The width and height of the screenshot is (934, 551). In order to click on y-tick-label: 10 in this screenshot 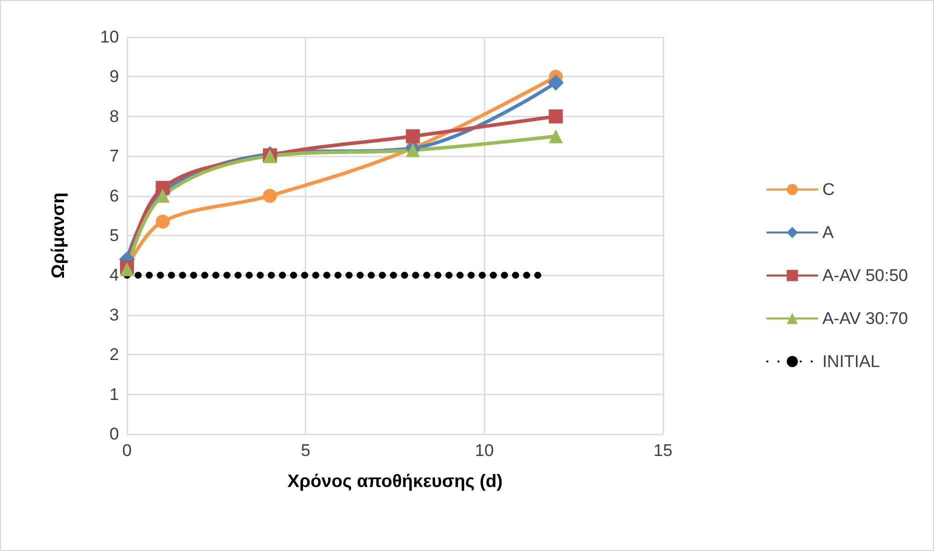, I will do `click(109, 37)`.